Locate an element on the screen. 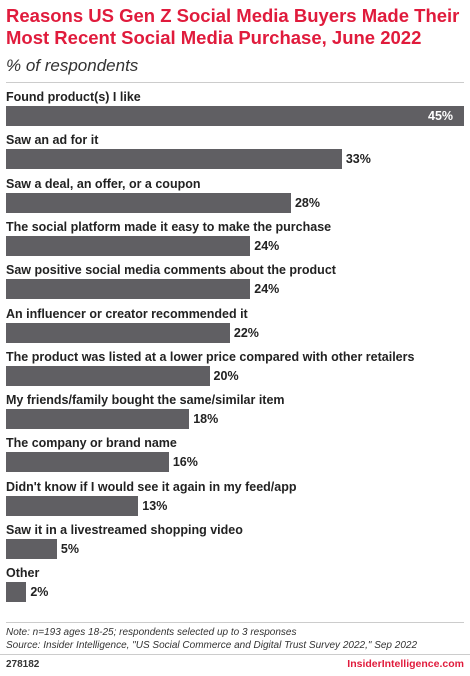  category-label: Saw an ad for it is located at coordinates (52, 140).